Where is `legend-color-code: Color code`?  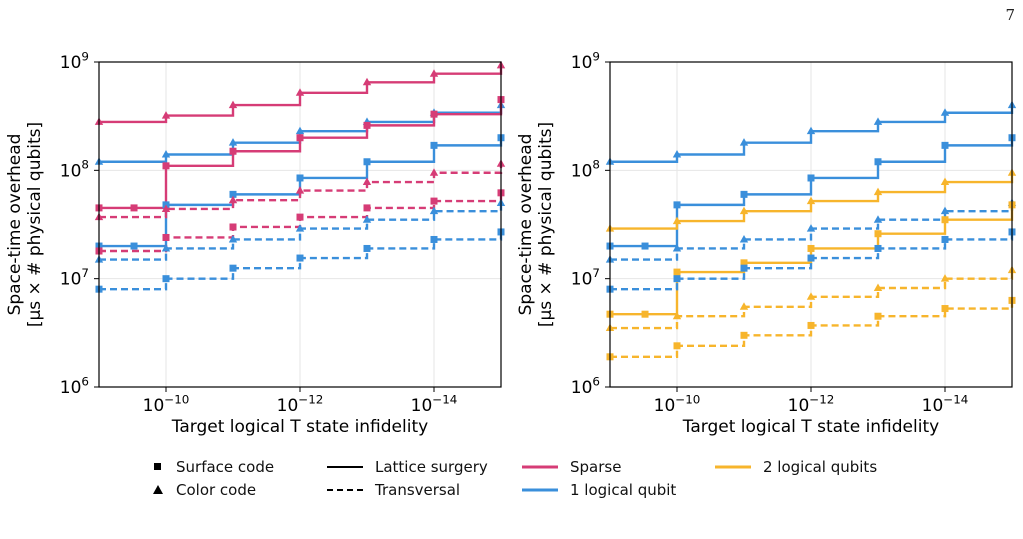
legend-color-code: Color code is located at coordinates (203, 490).